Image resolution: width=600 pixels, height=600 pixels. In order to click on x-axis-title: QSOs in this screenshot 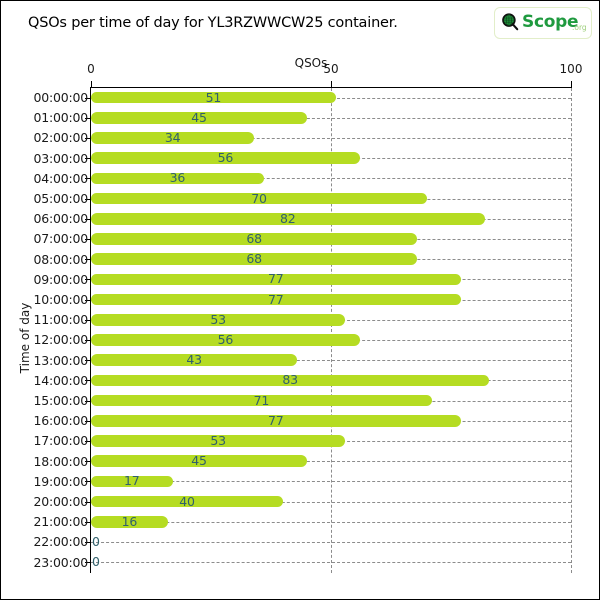, I will do `click(311, 63)`.